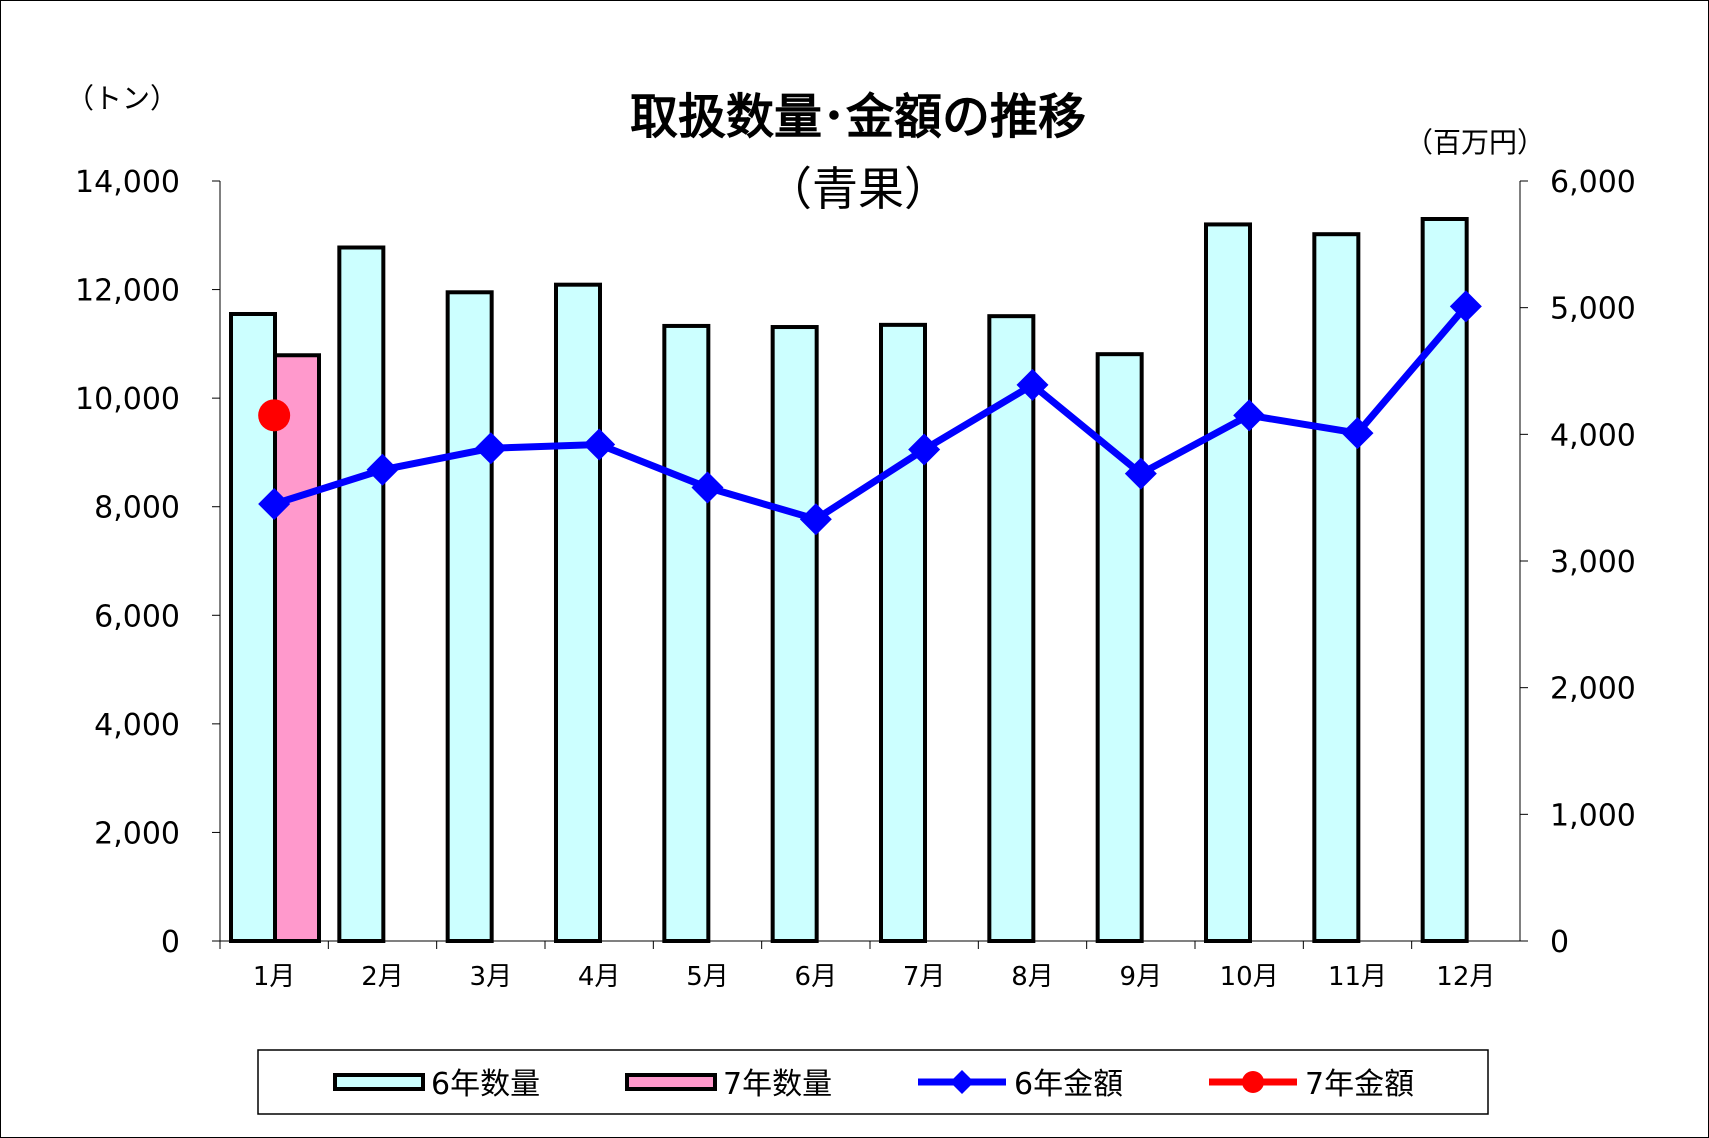  What do you see at coordinates (1559, 942) in the screenshot?
I see `right-tick-label: 0` at bounding box center [1559, 942].